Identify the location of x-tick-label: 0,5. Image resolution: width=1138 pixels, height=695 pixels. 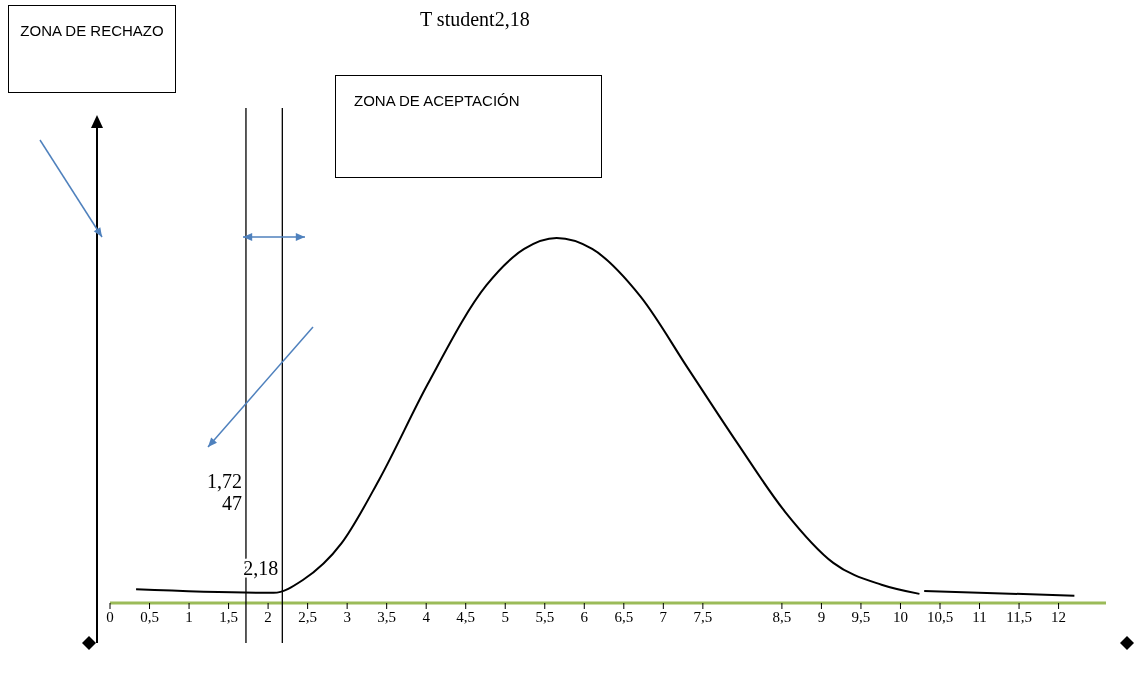
(149, 616).